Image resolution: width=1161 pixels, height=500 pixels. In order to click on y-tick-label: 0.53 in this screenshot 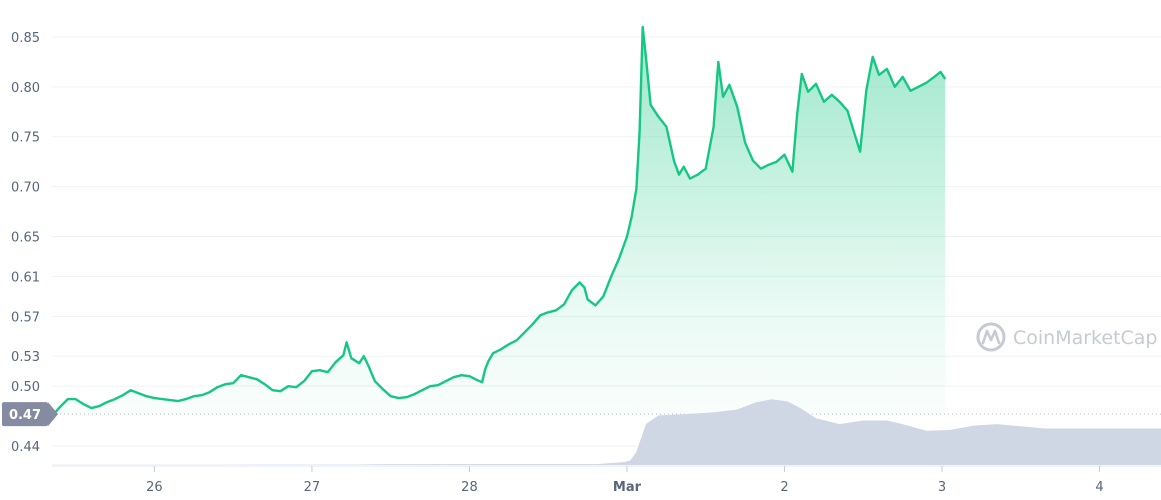, I will do `click(25, 357)`.